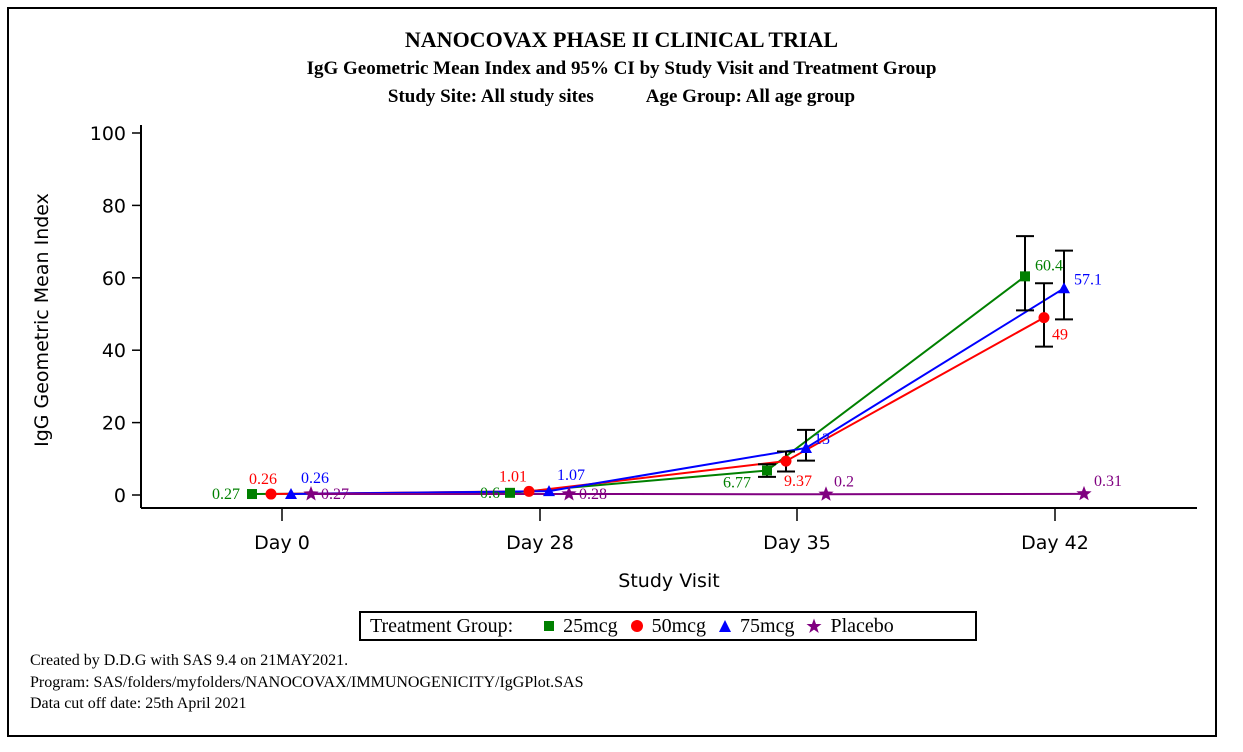 This screenshot has width=1243, height=752. What do you see at coordinates (282, 543) in the screenshot?
I see `x-tick-label: Day 0` at bounding box center [282, 543].